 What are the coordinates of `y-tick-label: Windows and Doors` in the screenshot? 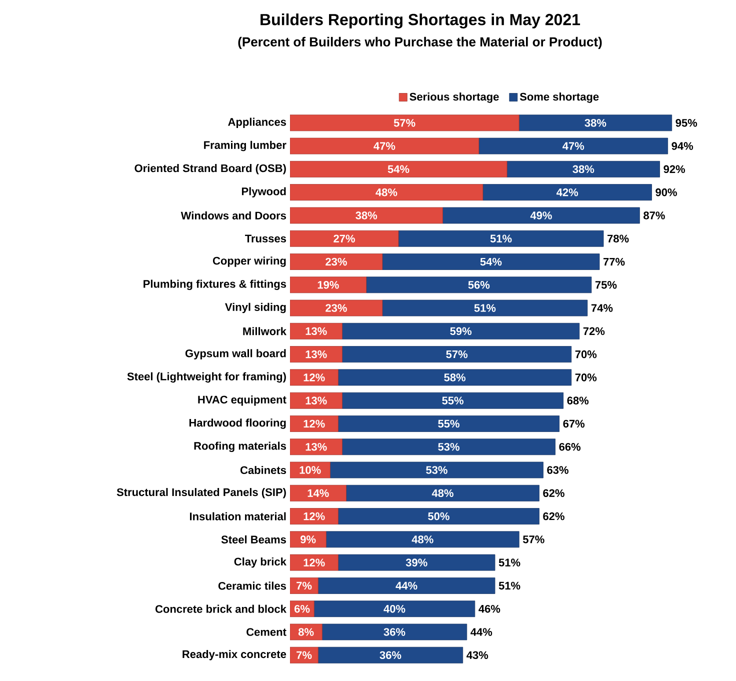 It's located at (233, 215).